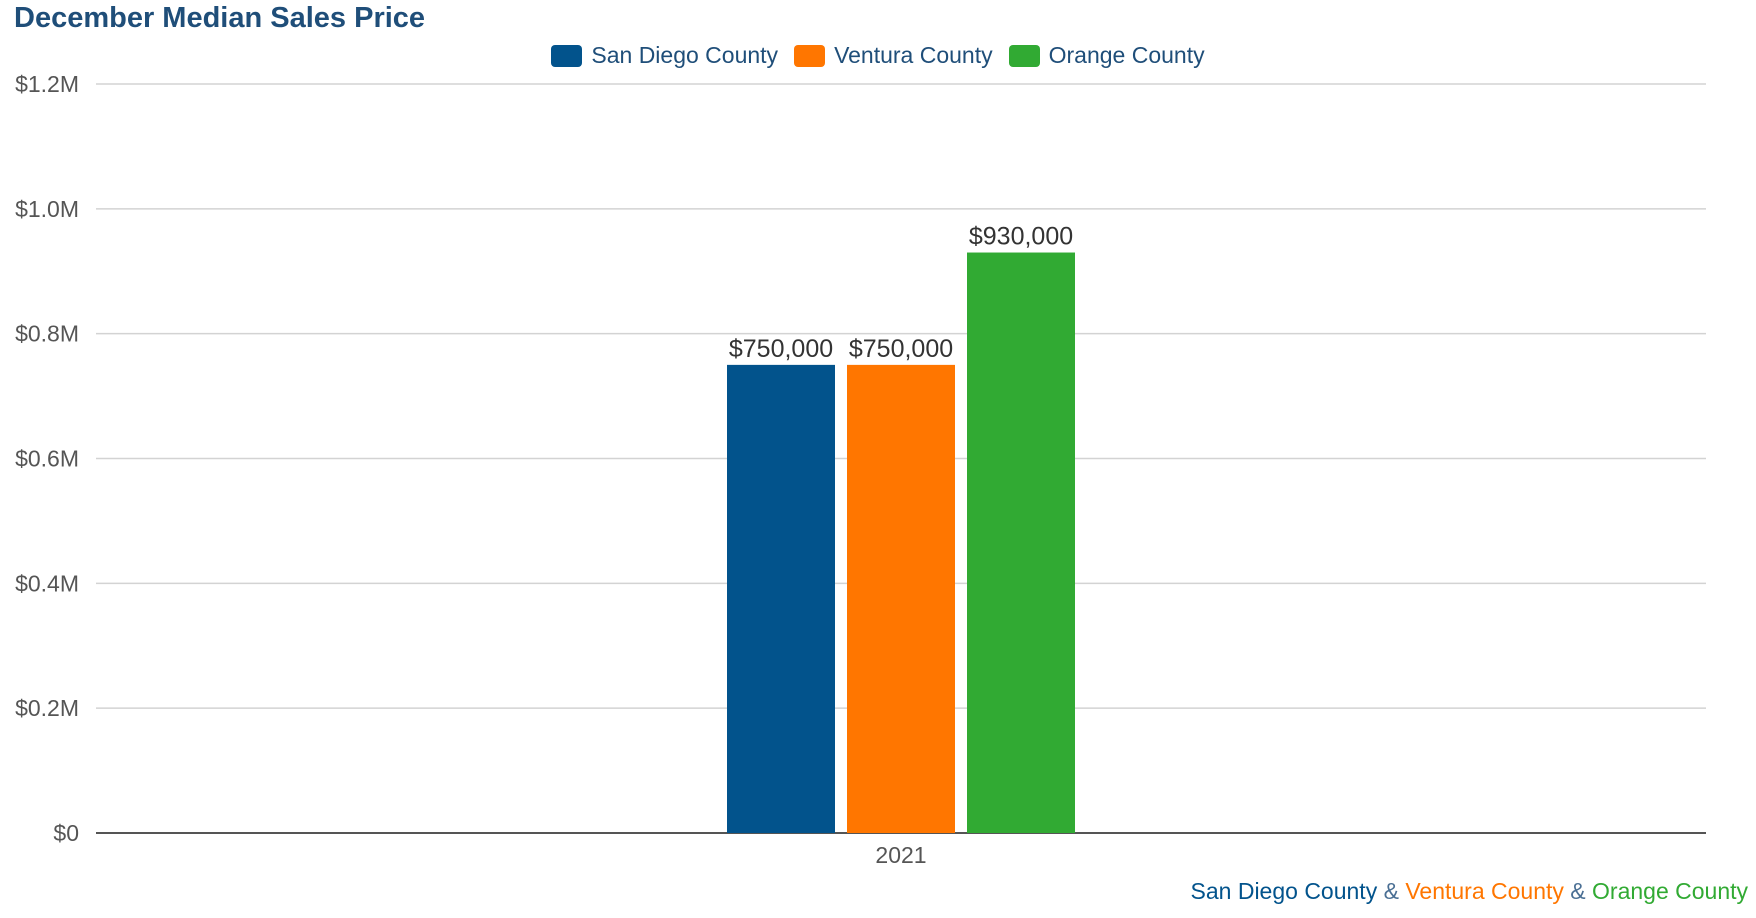 This screenshot has height=918, width=1756. What do you see at coordinates (47, 708) in the screenshot?
I see `y-tick-label-1: $0.2M` at bounding box center [47, 708].